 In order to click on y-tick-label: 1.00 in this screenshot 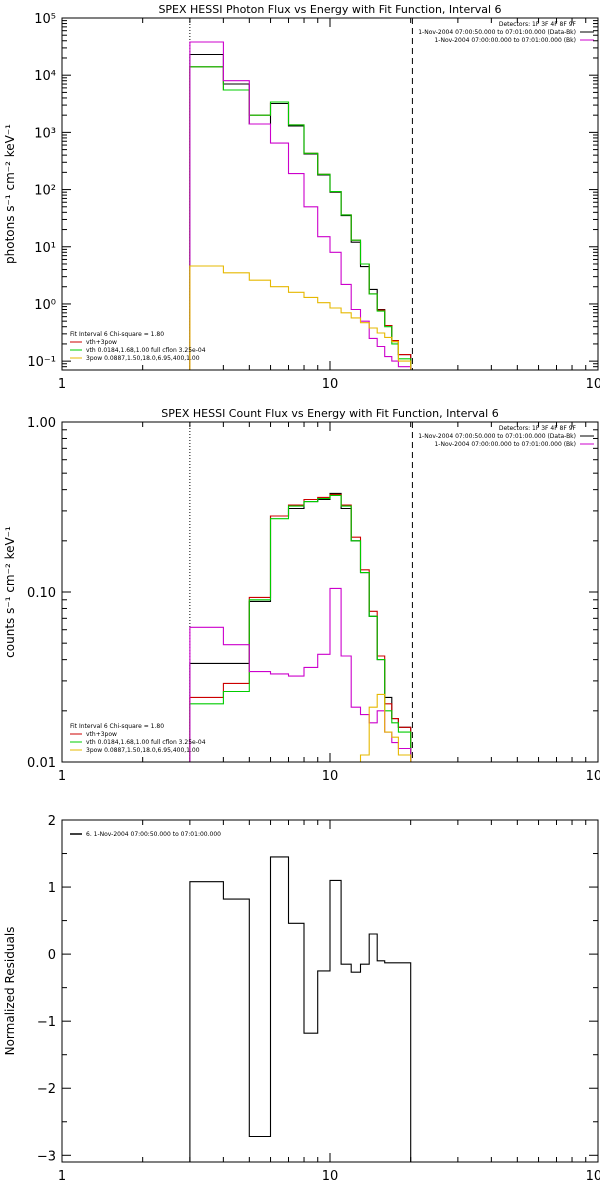, I will do `click(41, 423)`.